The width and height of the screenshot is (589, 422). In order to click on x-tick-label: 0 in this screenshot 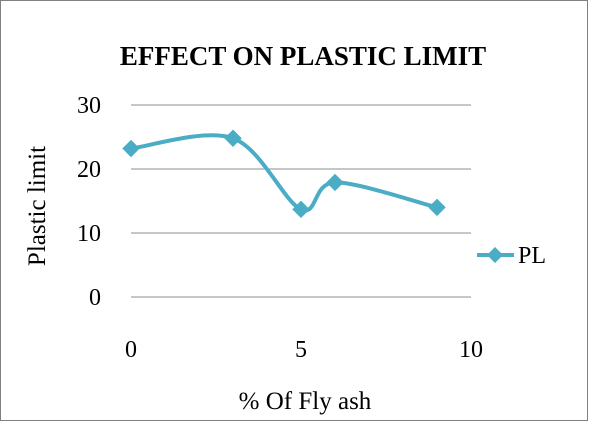, I will do `click(131, 350)`.